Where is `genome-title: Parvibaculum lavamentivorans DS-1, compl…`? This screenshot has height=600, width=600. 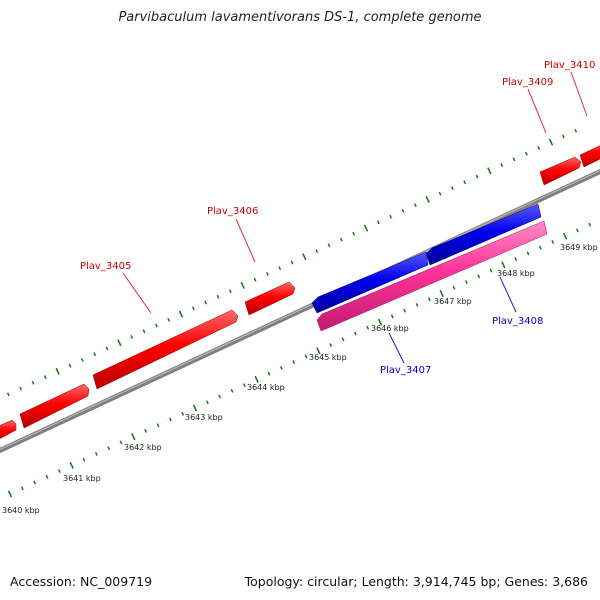
genome-title: Parvibaculum lavamentivorans DS-1, compl… is located at coordinates (300, 17).